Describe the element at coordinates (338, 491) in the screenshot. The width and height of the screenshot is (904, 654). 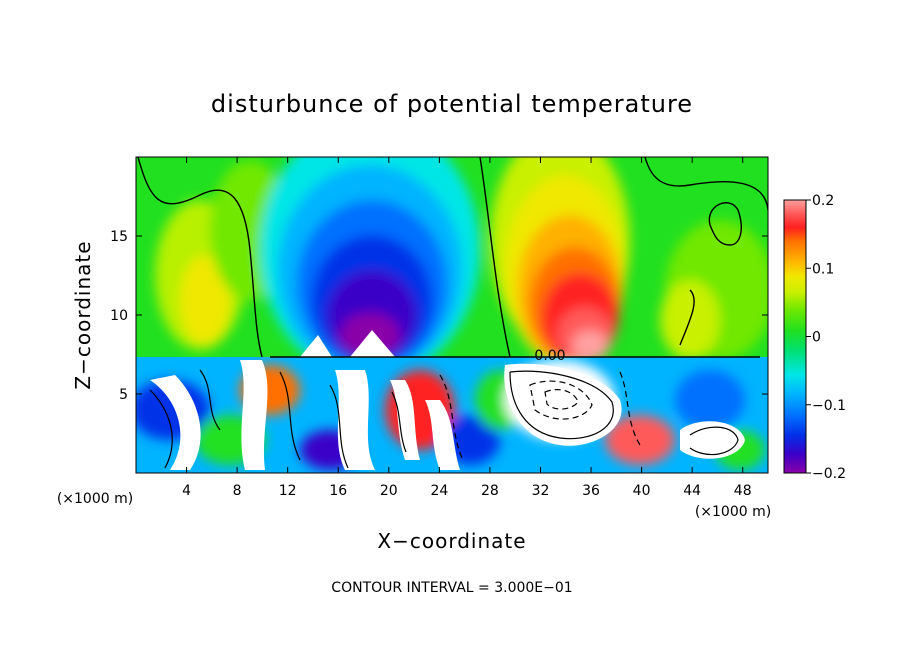
I see `x-tick-label: 16` at that location.